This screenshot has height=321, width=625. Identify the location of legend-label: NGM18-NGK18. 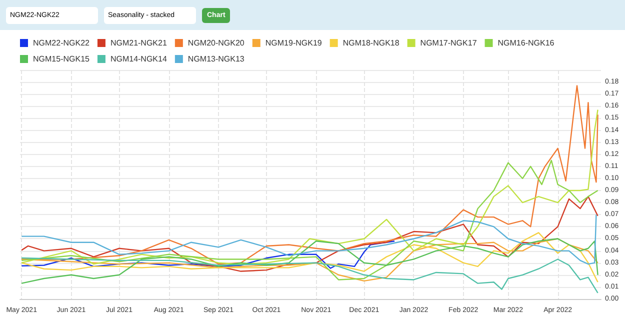
(371, 43).